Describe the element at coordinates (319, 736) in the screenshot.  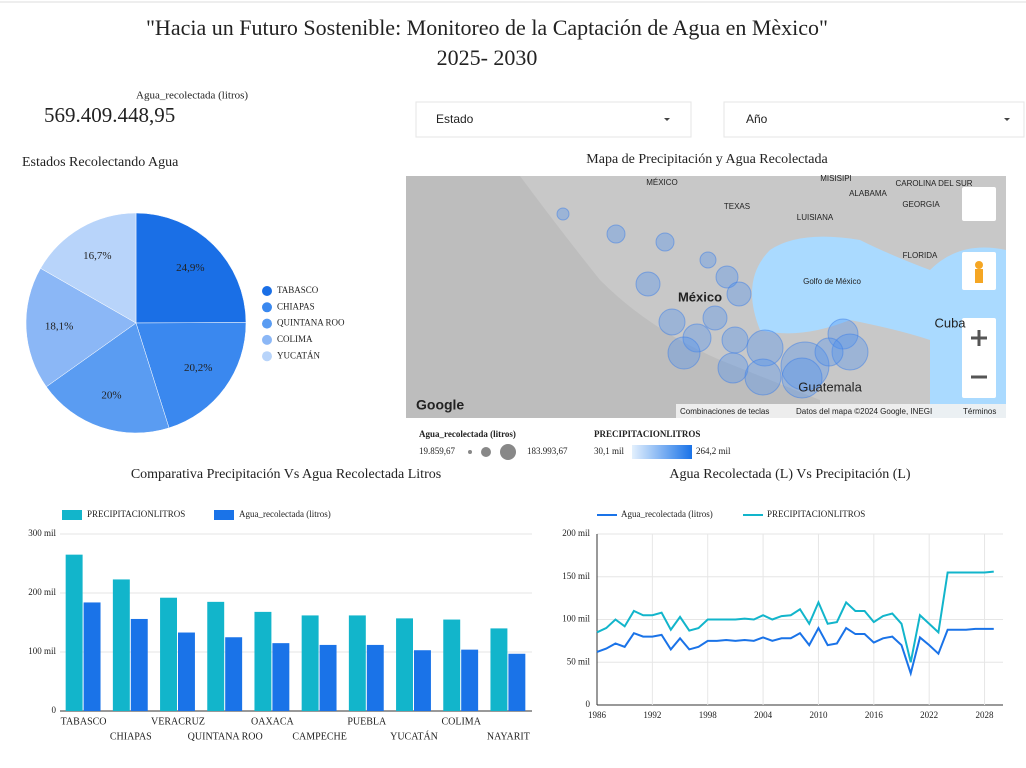
I see `x-tick-label: CAMPECHE` at that location.